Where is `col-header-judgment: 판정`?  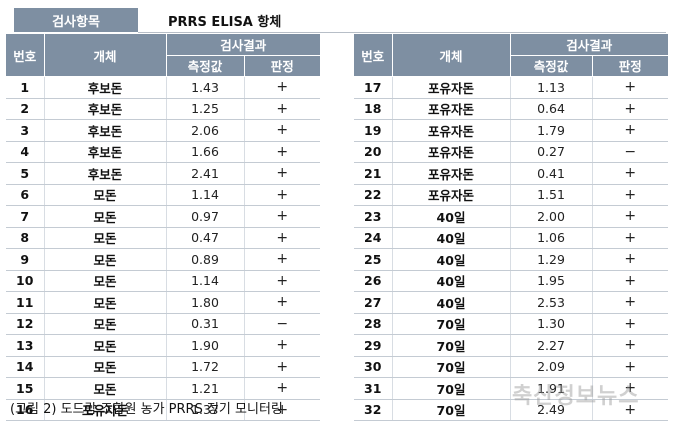
col-header-judgment: 판정 is located at coordinates (282, 66).